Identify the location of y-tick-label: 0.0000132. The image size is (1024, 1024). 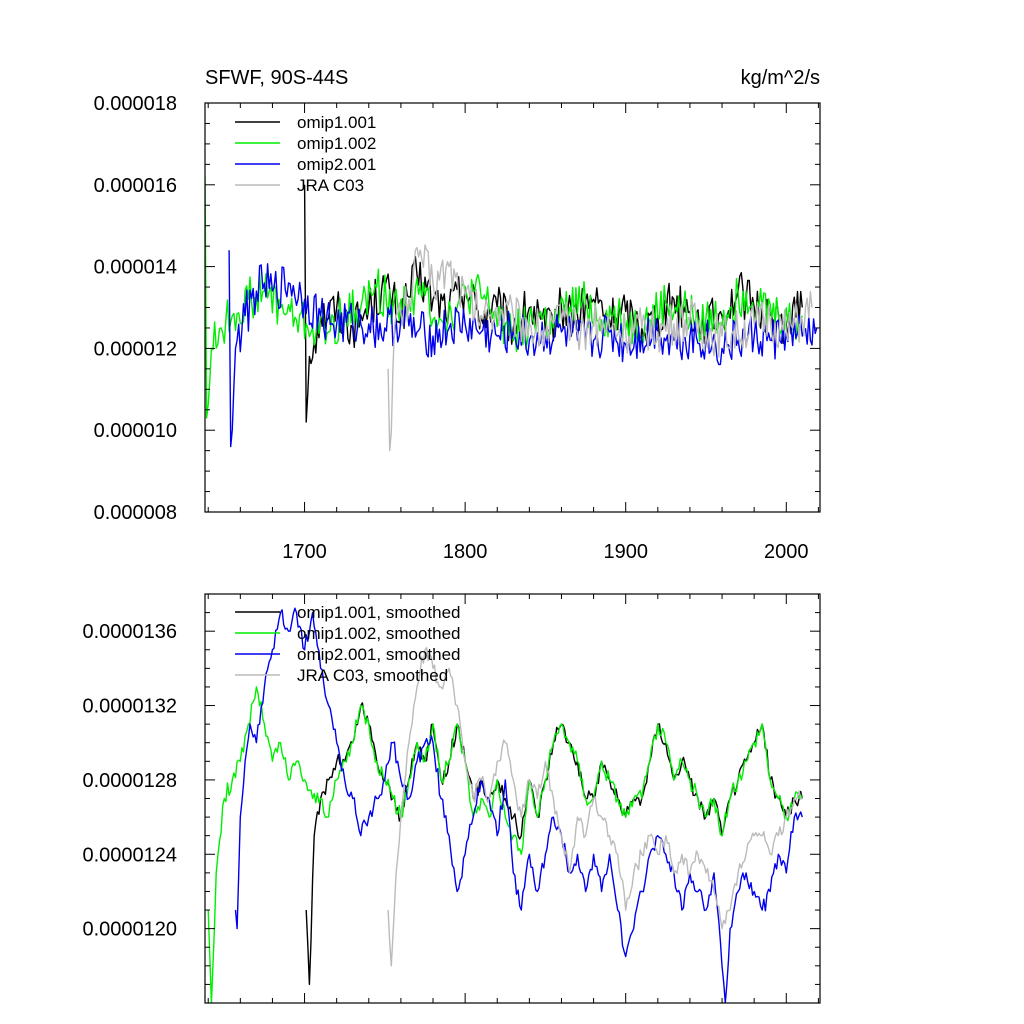
(129, 707).